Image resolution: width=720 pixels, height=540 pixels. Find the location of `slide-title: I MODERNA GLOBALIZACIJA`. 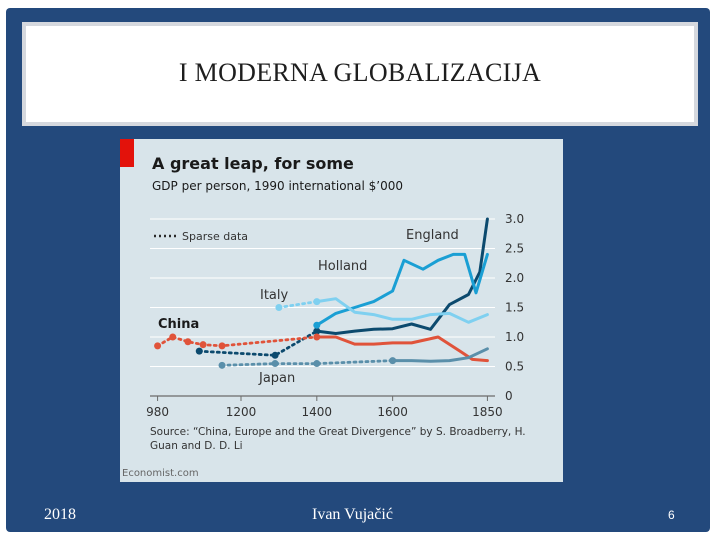

slide-title: I MODERNA GLOBALIZACIJA is located at coordinates (360, 72).